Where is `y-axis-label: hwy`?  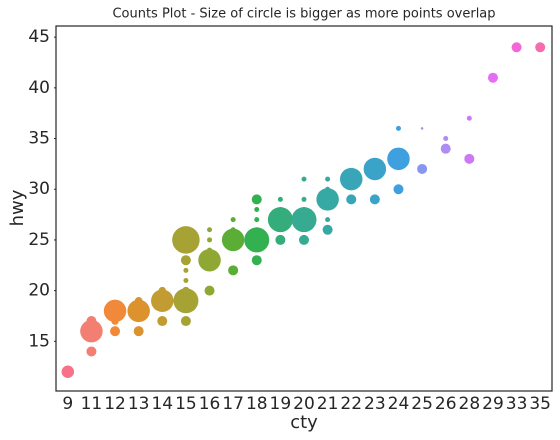
y-axis-label: hwy is located at coordinates (17, 207).